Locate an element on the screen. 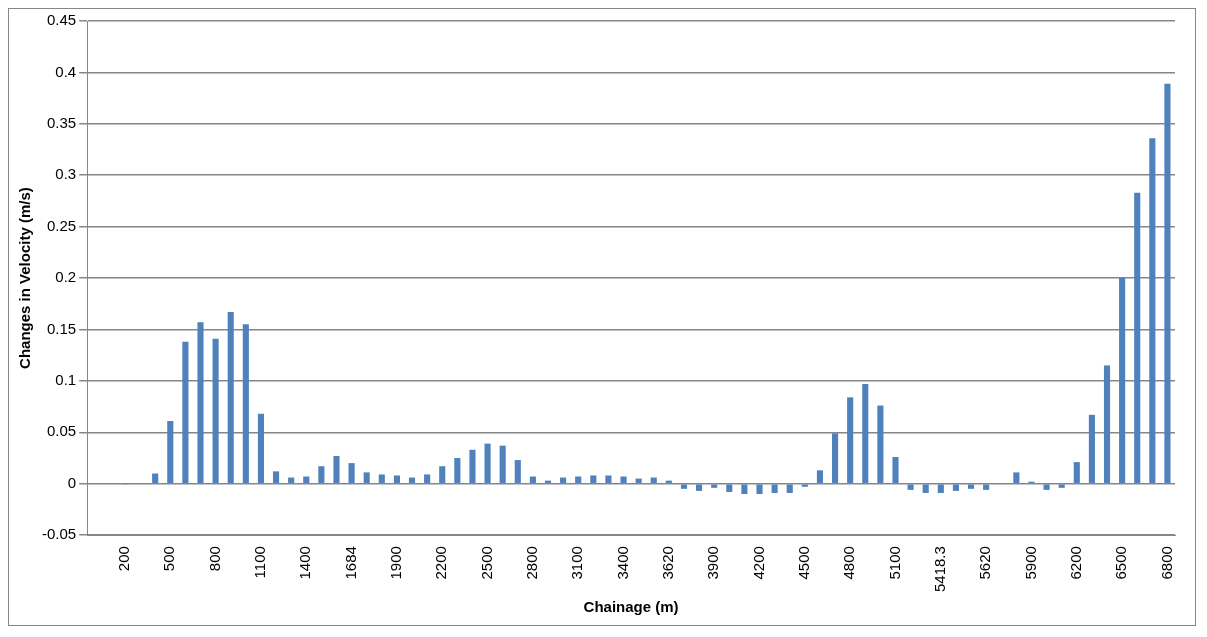 The image size is (1207, 637). x-tick-label: 5100 is located at coordinates (894, 563).